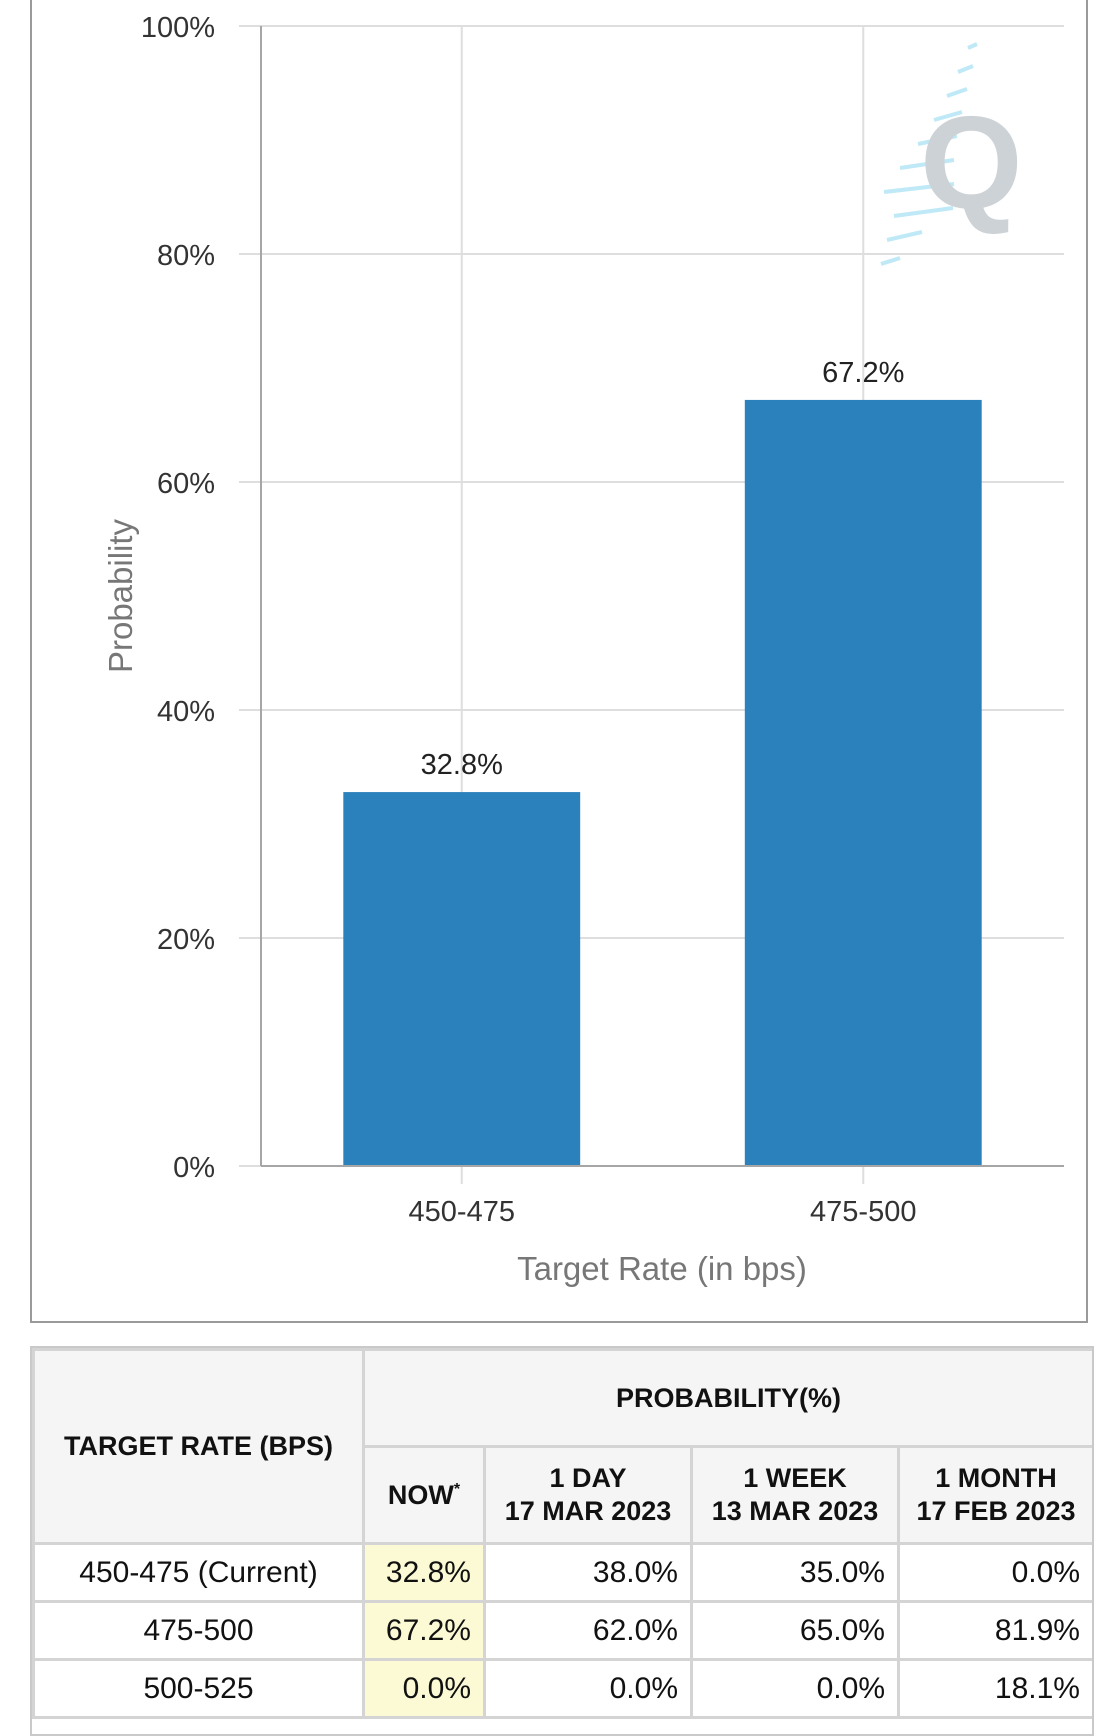  Describe the element at coordinates (588, 1495) in the screenshot. I see `col-header-1-day: 1 DAY 17 MAR 2023` at that location.